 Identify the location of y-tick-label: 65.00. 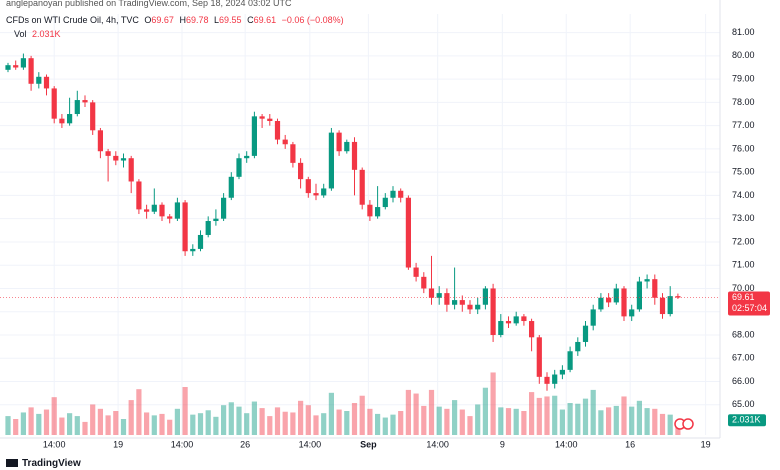
(743, 404).